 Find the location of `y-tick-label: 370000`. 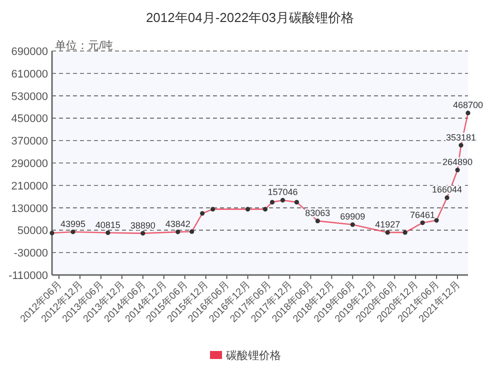

y-tick-label: 370000 is located at coordinates (29, 142).